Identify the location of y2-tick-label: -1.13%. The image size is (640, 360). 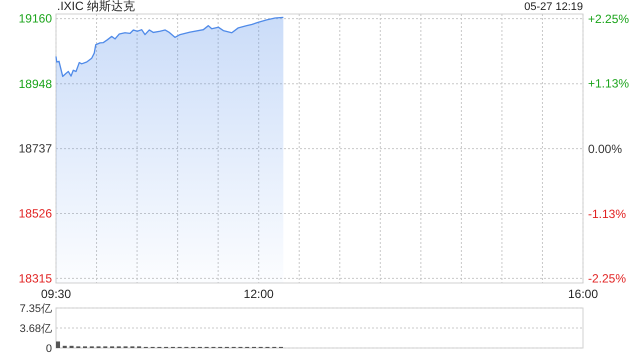
(607, 213).